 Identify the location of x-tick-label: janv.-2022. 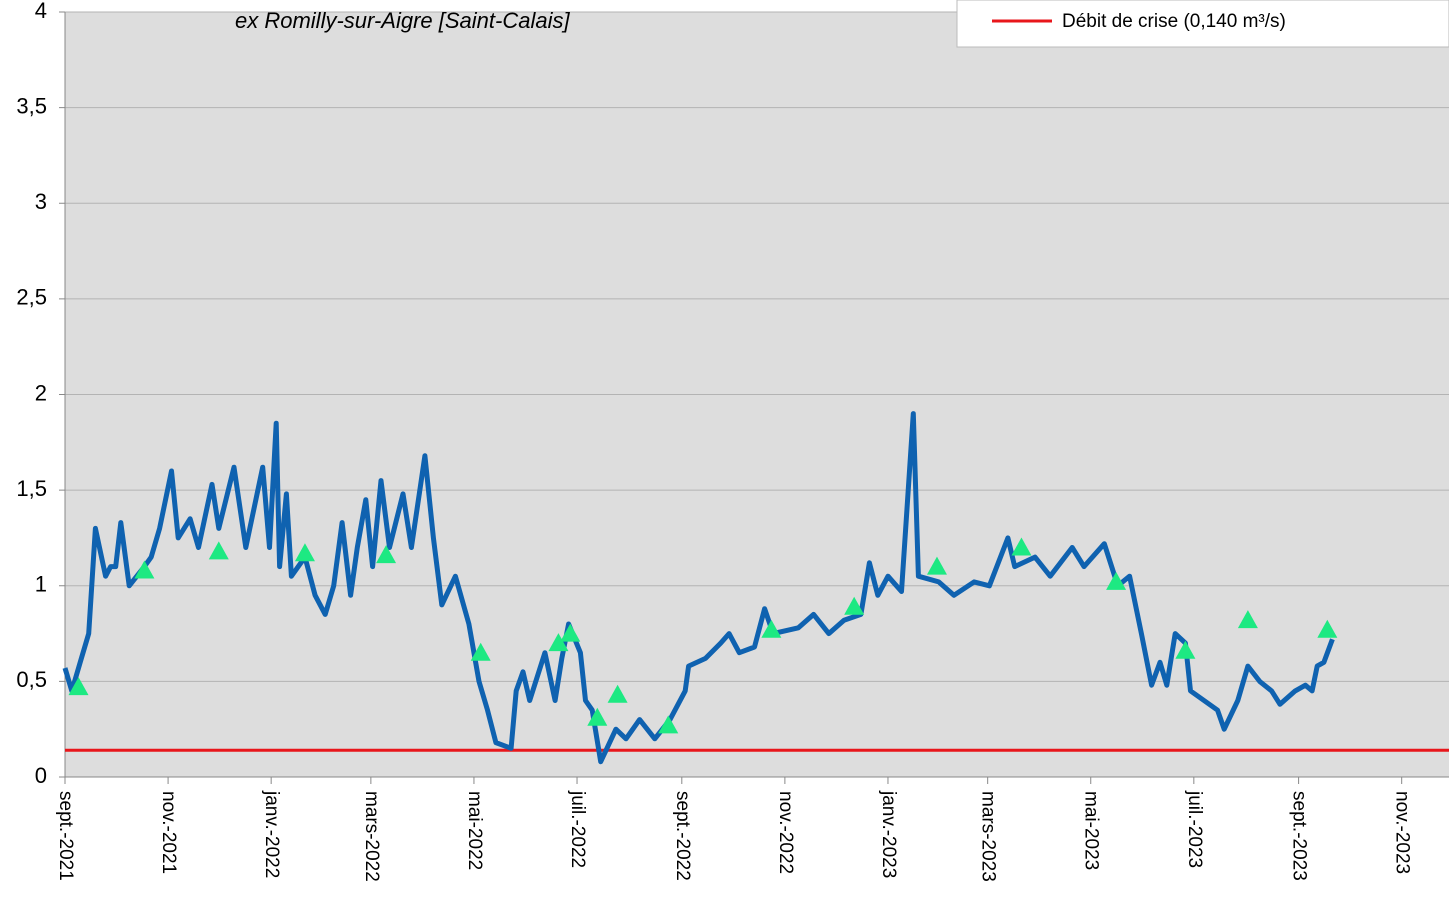
(271, 834).